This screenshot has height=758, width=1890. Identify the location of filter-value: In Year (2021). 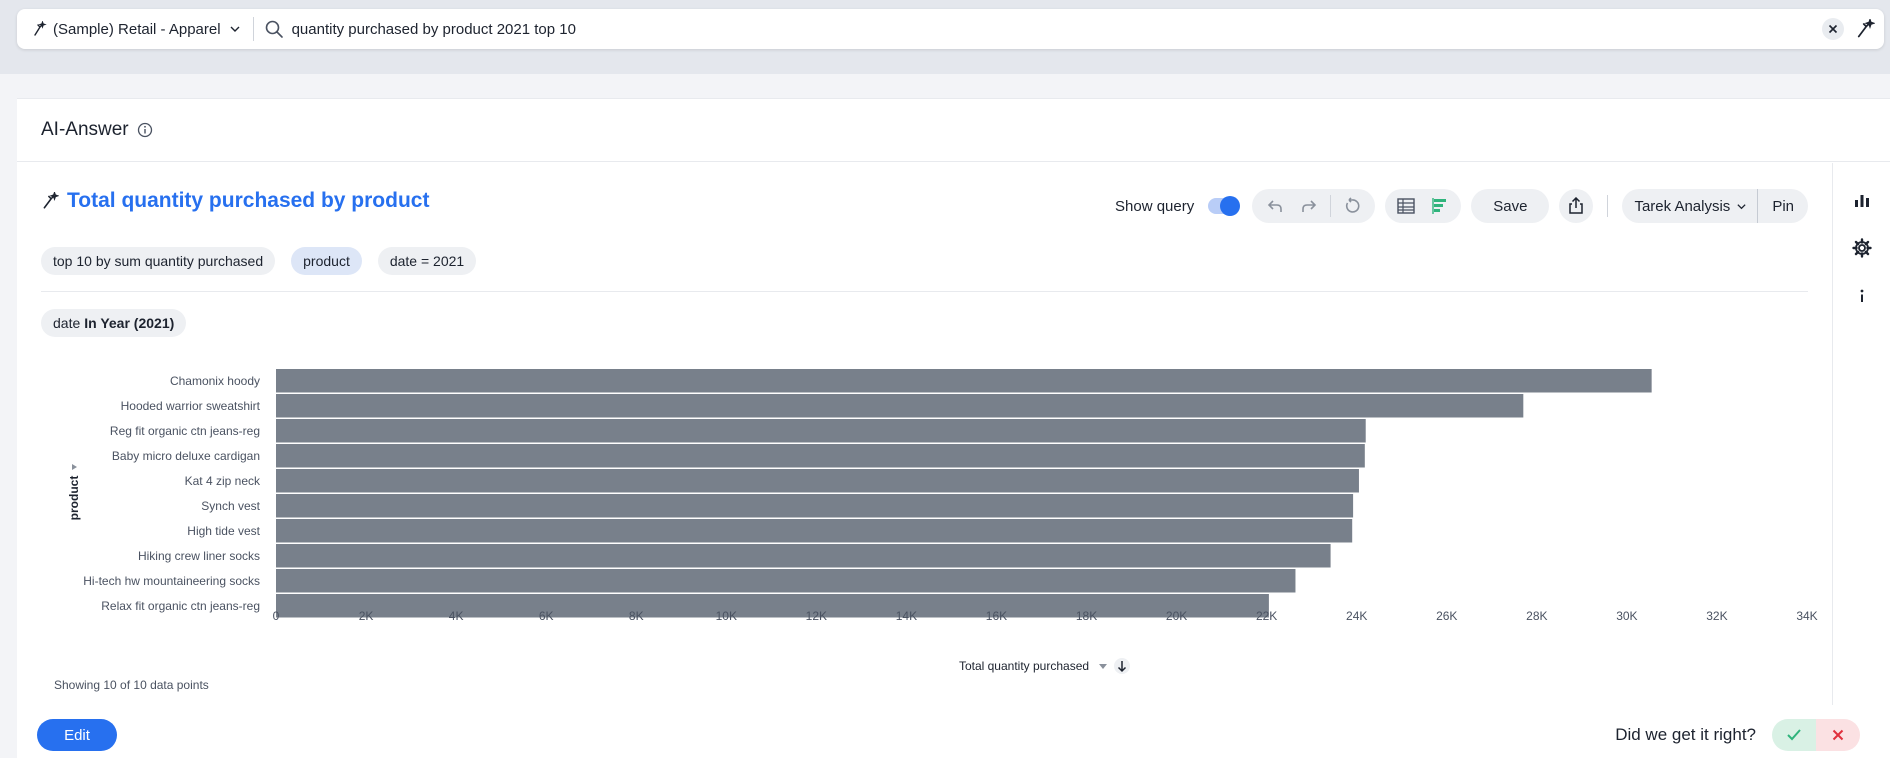
(129, 323).